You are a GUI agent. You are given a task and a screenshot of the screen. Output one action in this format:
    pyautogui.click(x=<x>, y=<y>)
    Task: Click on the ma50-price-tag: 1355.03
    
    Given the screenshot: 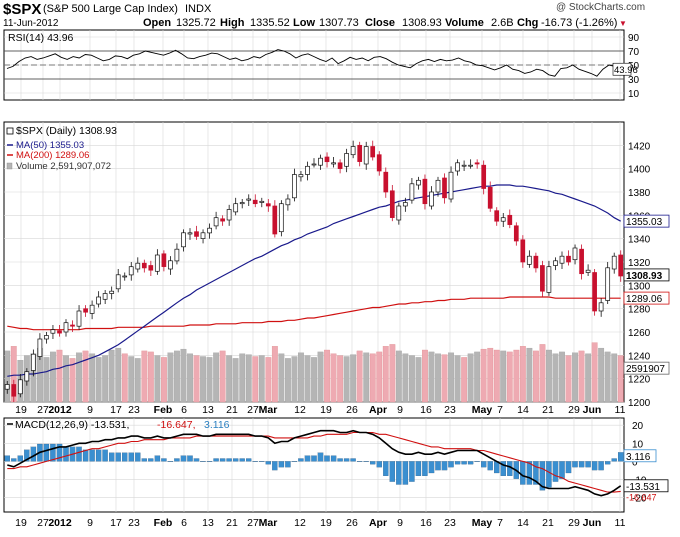 What is the action you would take?
    pyautogui.click(x=644, y=222)
    